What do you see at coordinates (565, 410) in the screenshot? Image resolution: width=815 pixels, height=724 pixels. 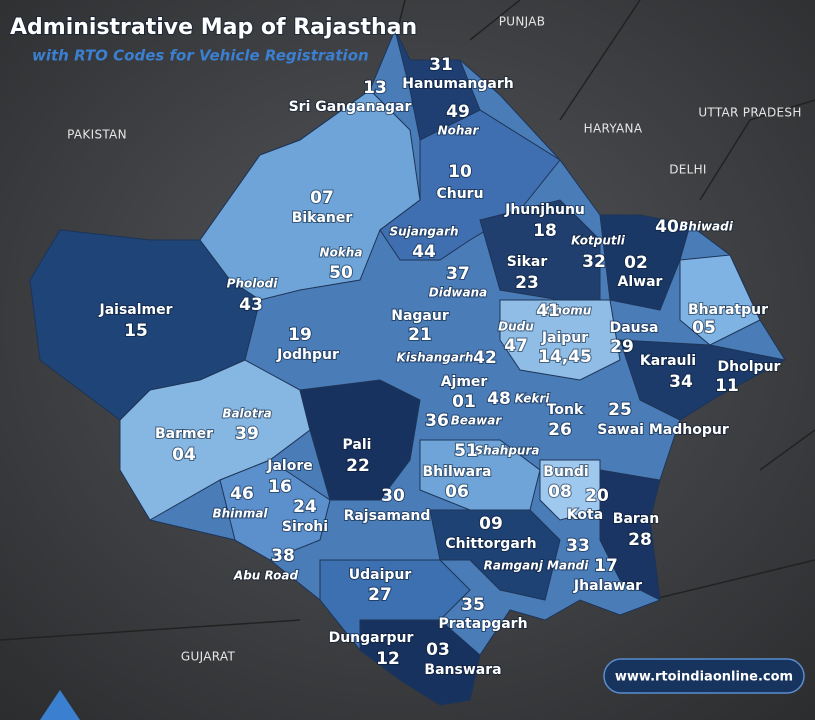 I see `district-name: Tonk` at bounding box center [565, 410].